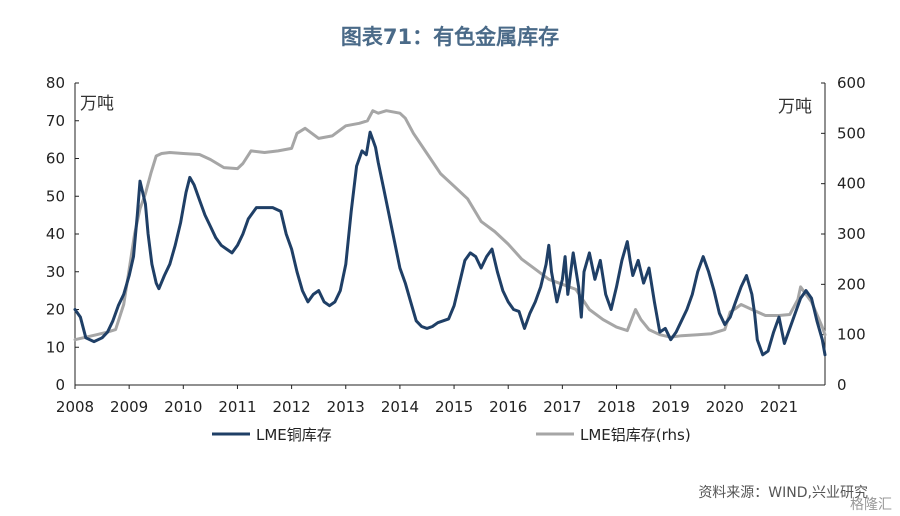  I want to click on right-tick-label: 300, so click(851, 234).